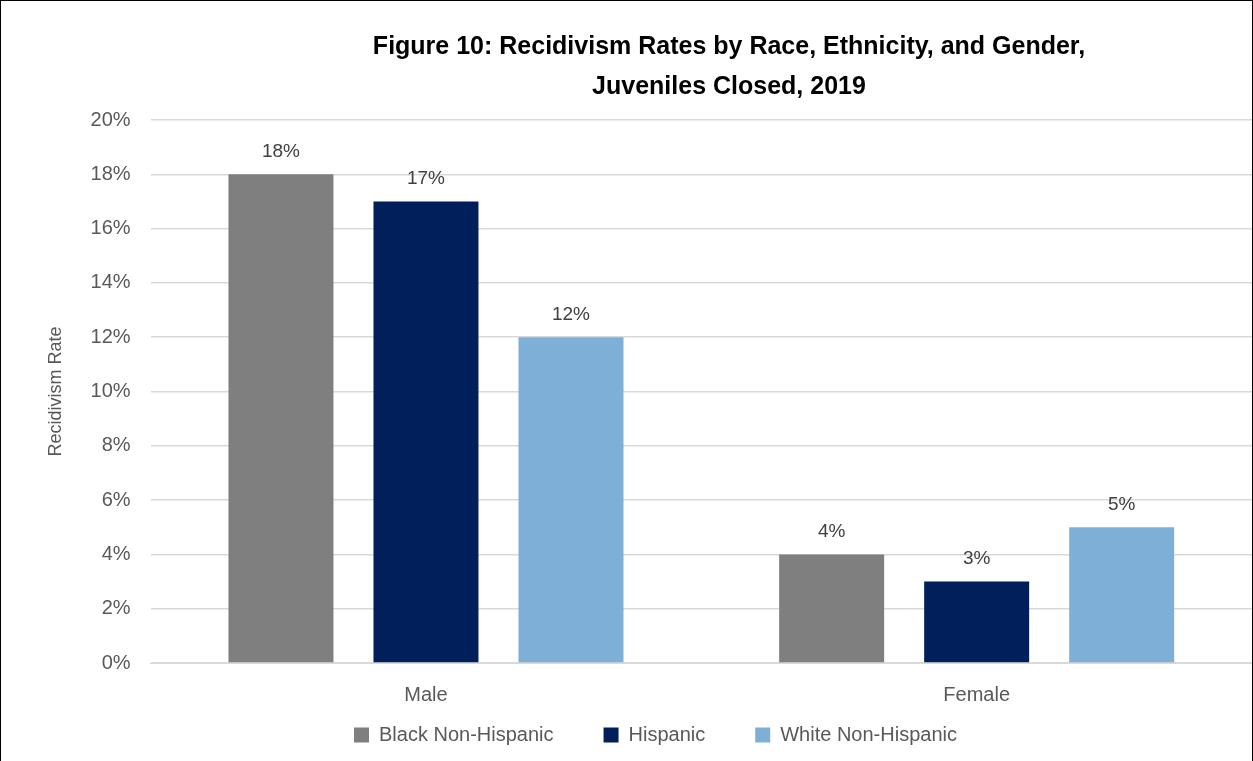 The height and width of the screenshot is (761, 1253). I want to click on y-tick-label: 14%, so click(110, 281).